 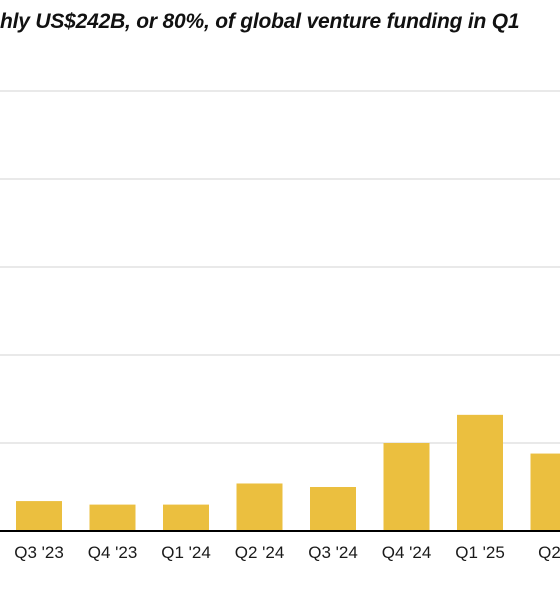 What do you see at coordinates (480, 552) in the screenshot?
I see `x-tick-label: Q1 '25` at bounding box center [480, 552].